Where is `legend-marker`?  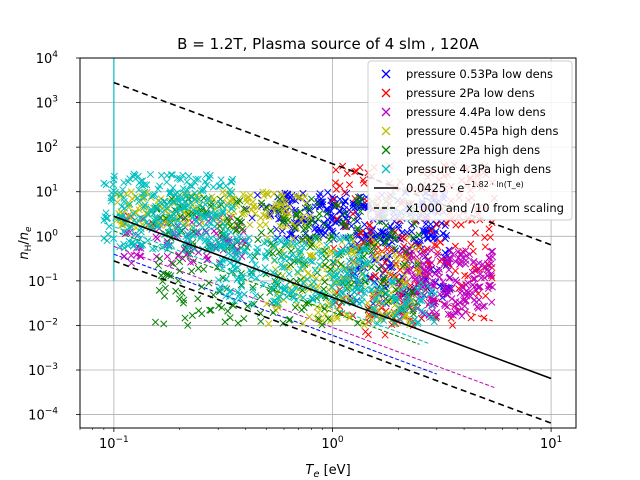
legend-marker is located at coordinates (386, 112).